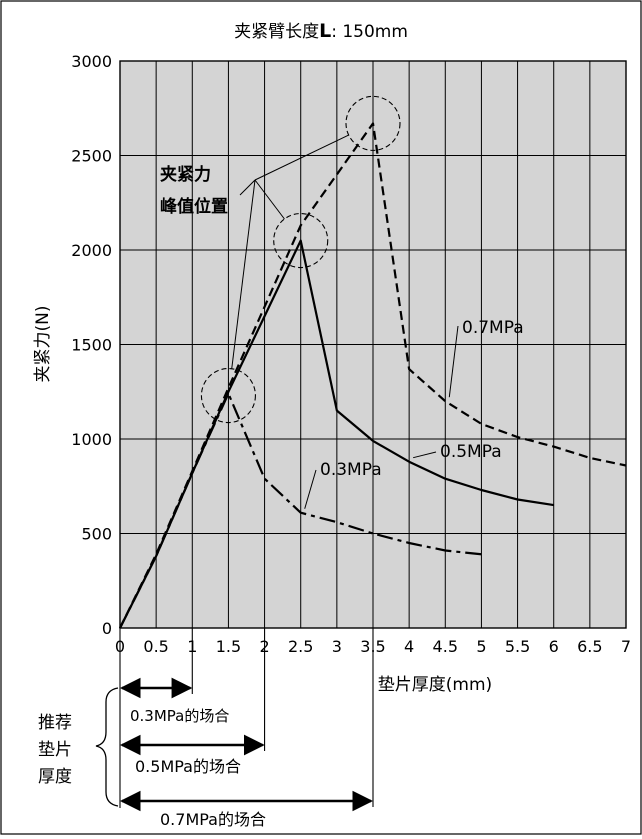  I want to click on recommended-thickness: 推荐 垫片 厚度 0.3MPa的场合 0.5MPa的场合 0.7MPa的场合, so click(205, 728).